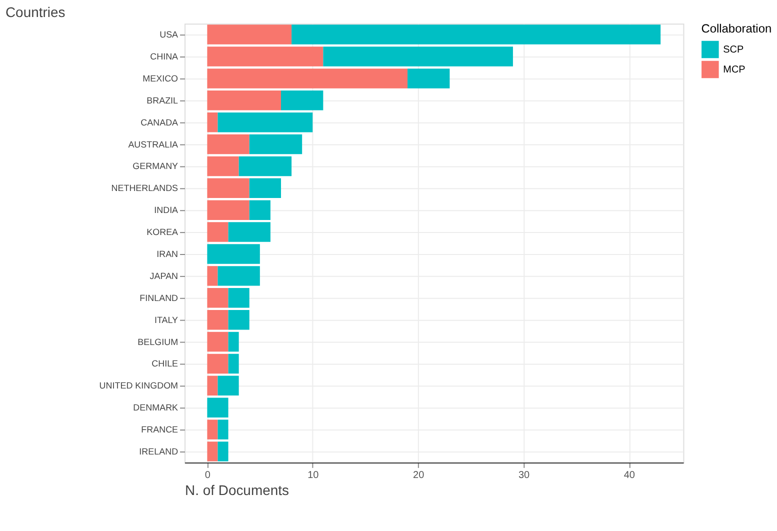 This screenshot has height=531, width=777. Describe the element at coordinates (153, 144) in the screenshot. I see `y-tick-label: AUSTRALIA` at that location.